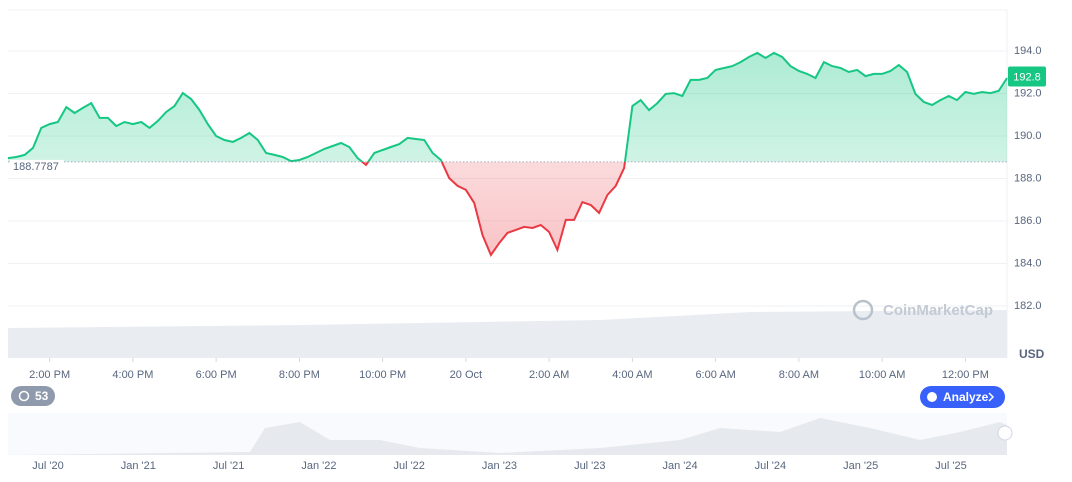 The height and width of the screenshot is (482, 1072). I want to click on x-tick-label: 8:00 AM, so click(799, 375).